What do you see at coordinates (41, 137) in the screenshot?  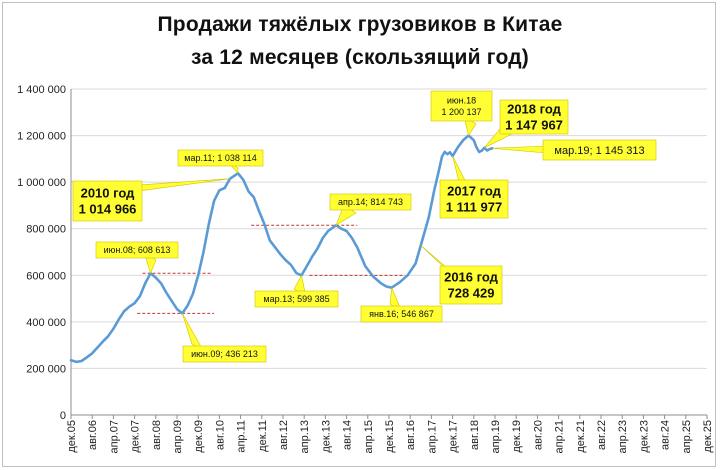 I see `y-tick-label: 1 200 000` at bounding box center [41, 137].